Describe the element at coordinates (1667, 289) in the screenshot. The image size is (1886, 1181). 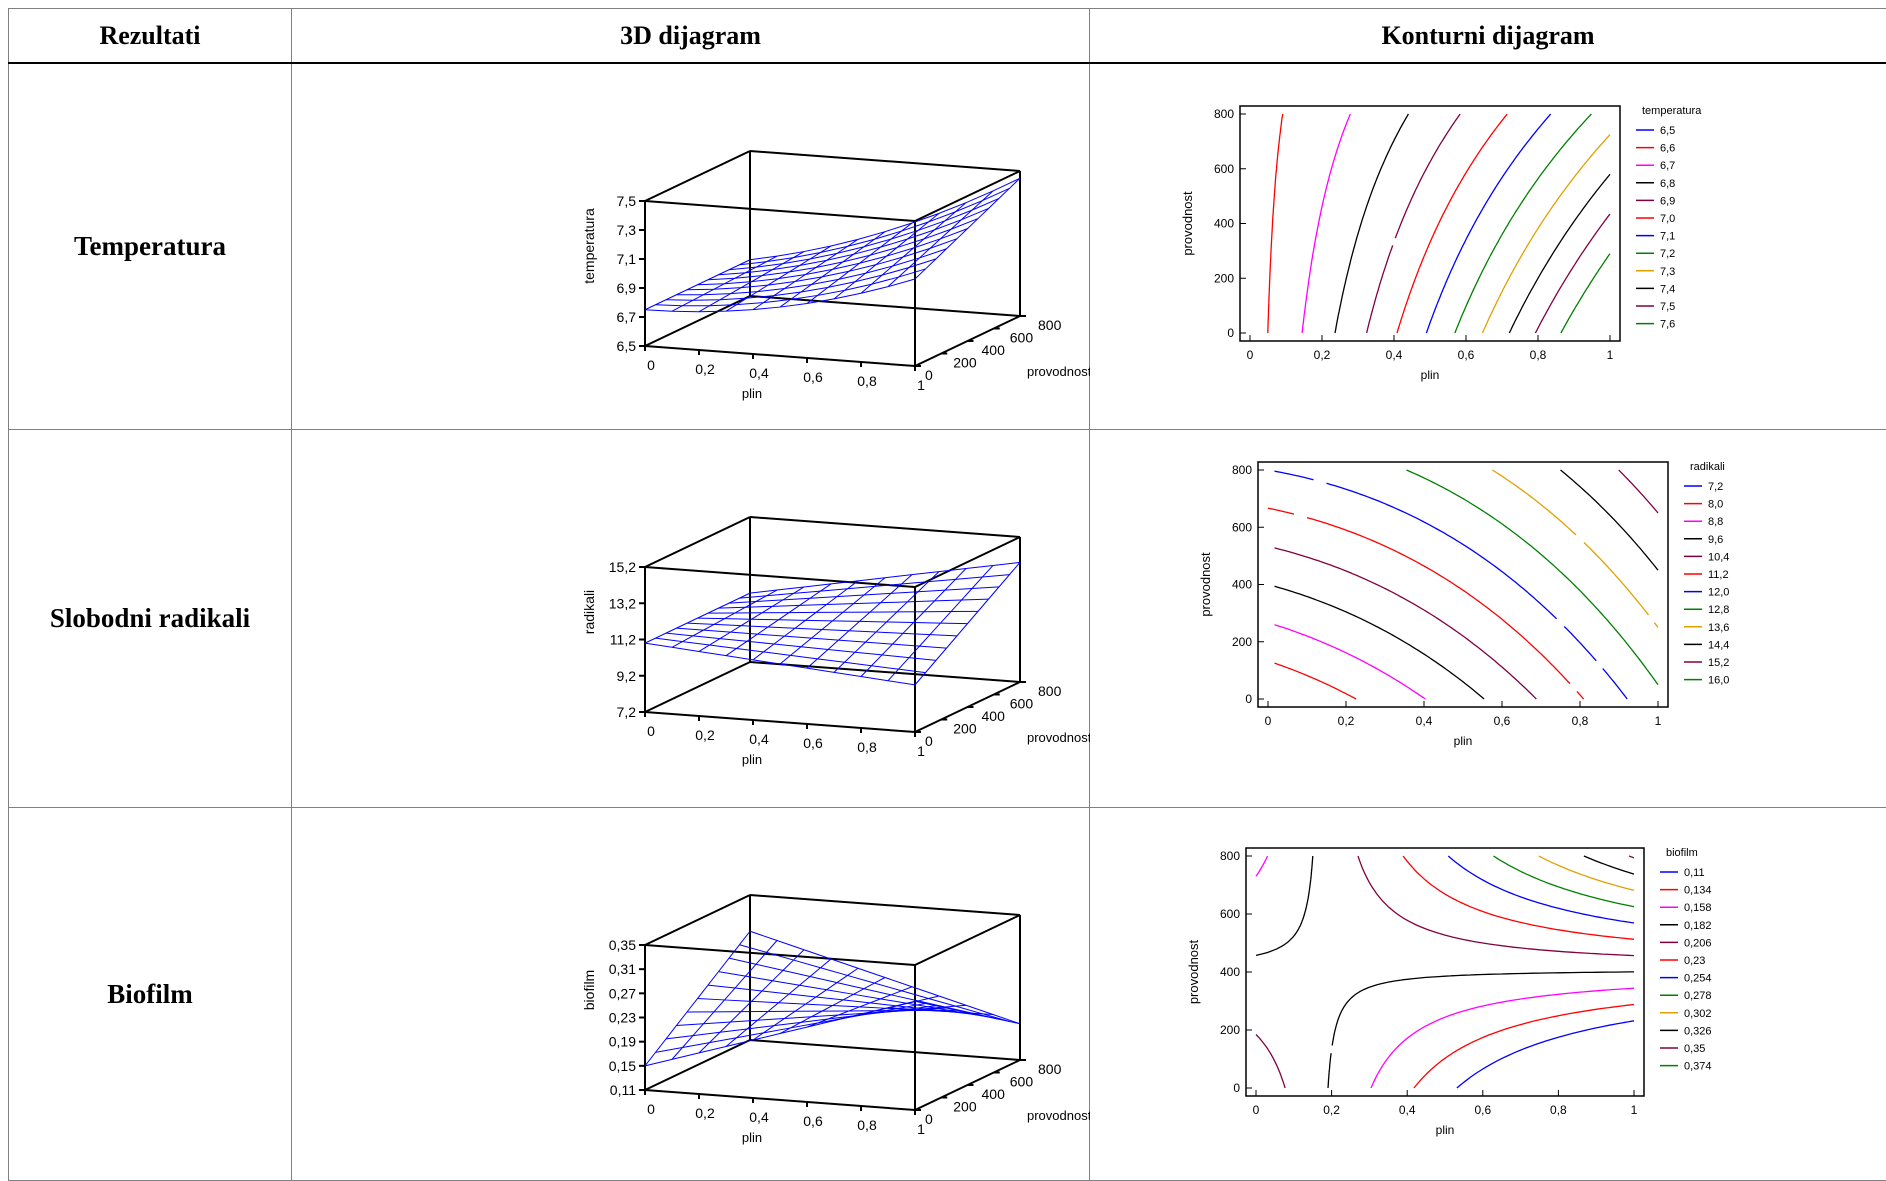
I see `legend-label: 7,4` at that location.